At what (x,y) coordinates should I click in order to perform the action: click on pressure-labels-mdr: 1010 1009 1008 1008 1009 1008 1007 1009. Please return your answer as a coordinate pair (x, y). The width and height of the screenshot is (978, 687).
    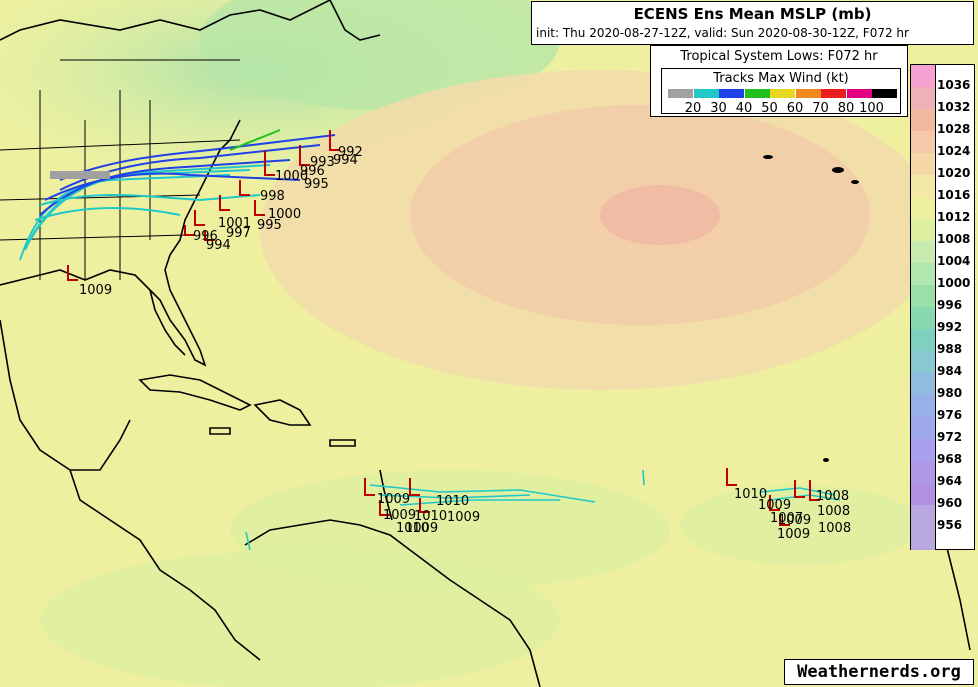
    Looking at the image, I should click on (792, 514).